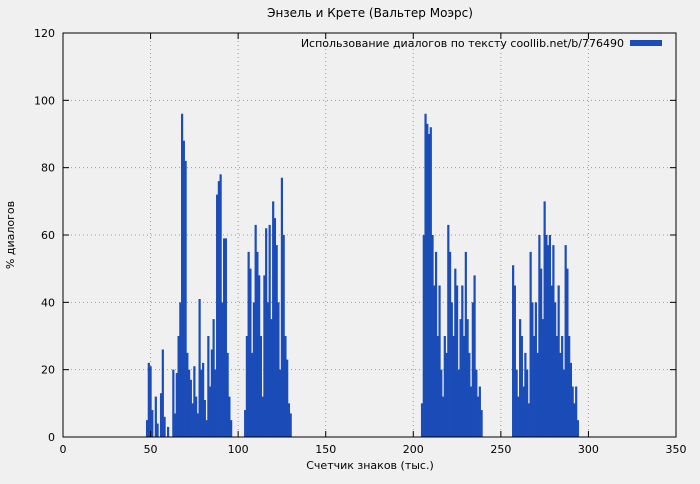 This screenshot has height=484, width=700. I want to click on svg-text: 200, so click(413, 449).